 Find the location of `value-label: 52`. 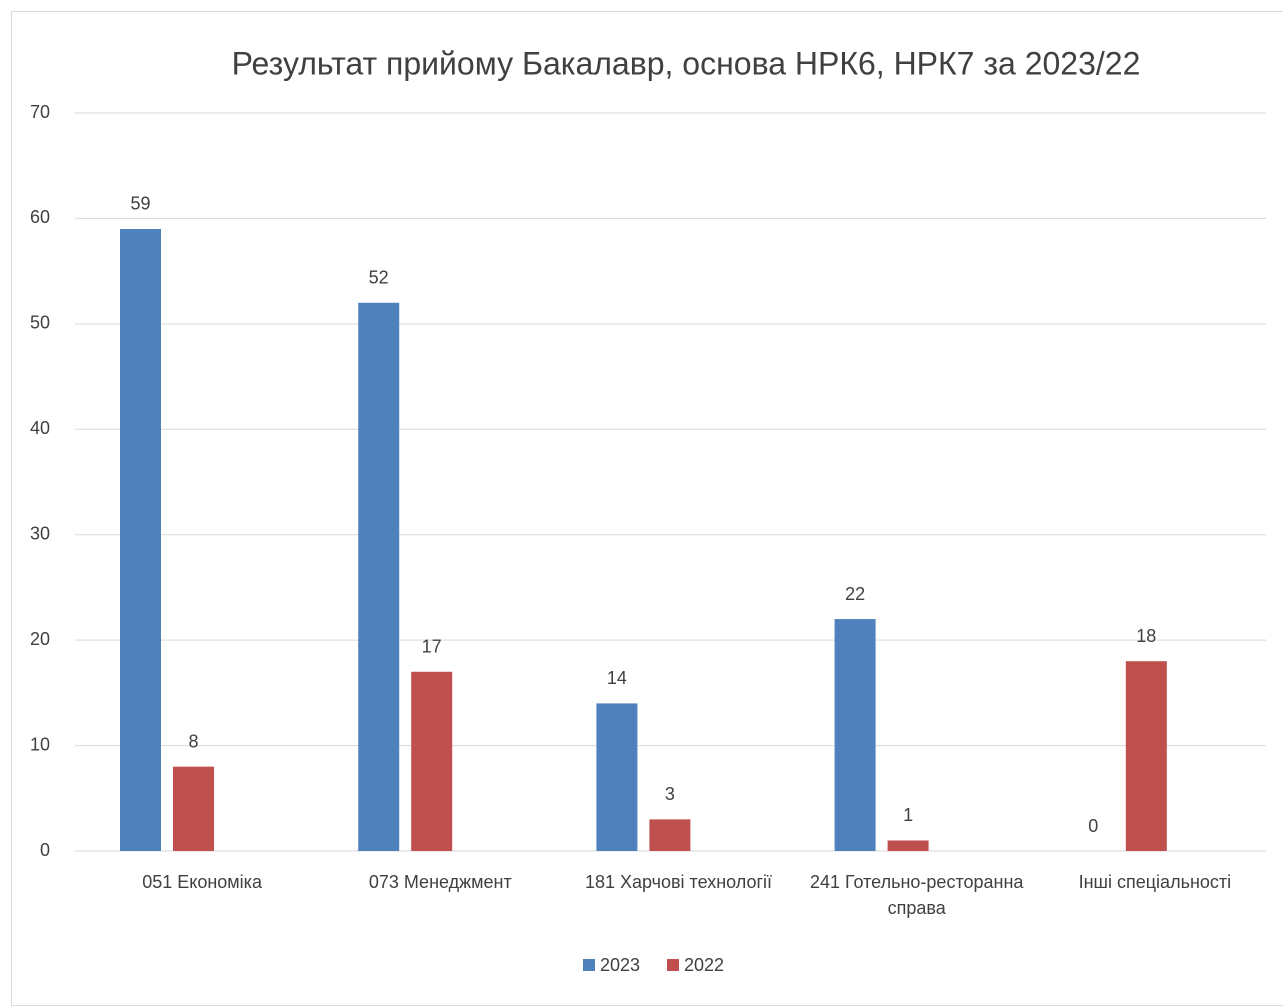

value-label: 52 is located at coordinates (379, 278).